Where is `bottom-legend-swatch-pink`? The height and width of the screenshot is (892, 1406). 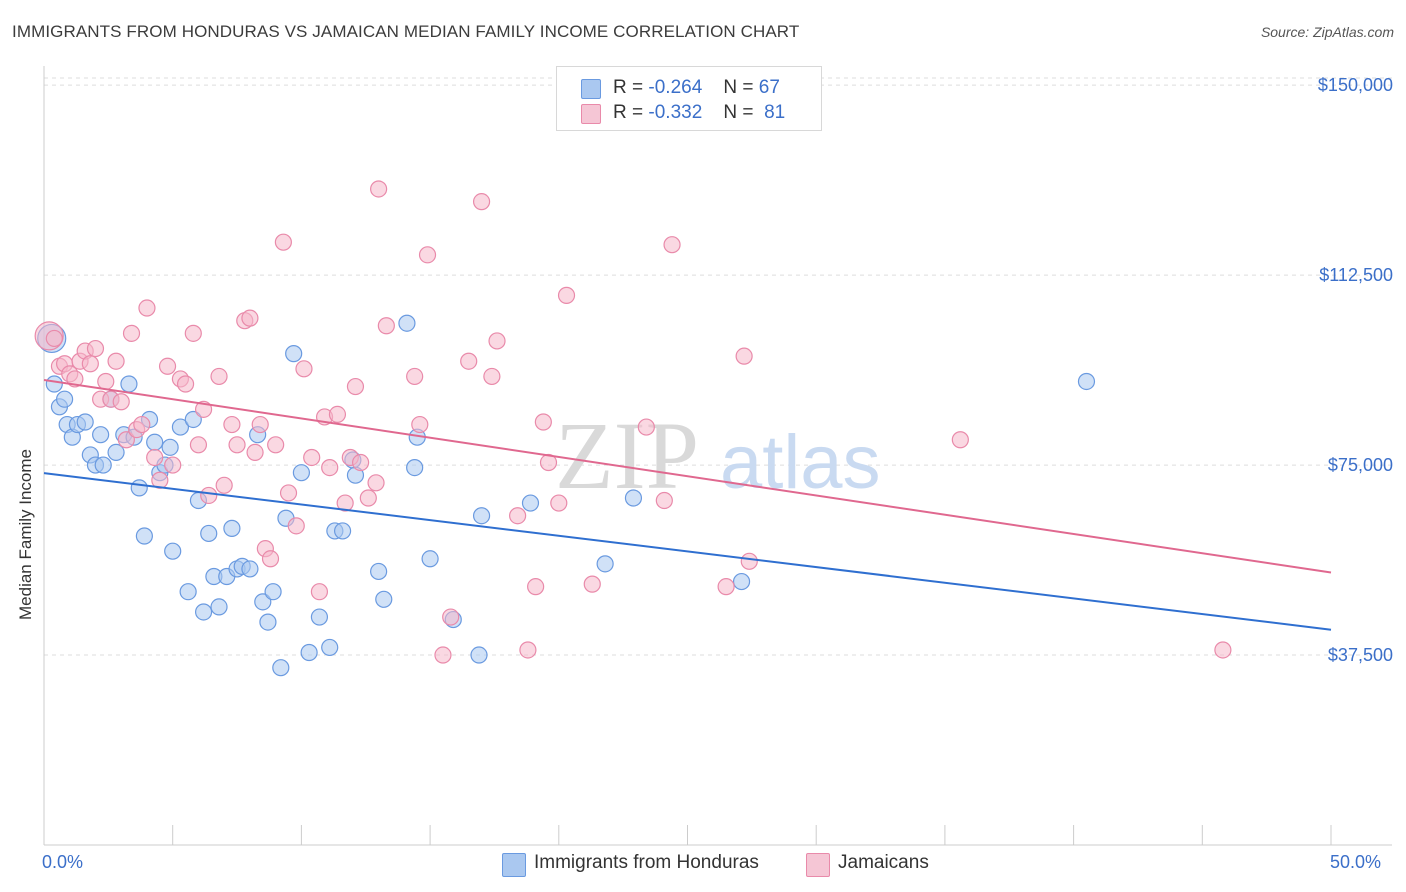
bottom-legend-swatch-pink is located at coordinates (818, 865).